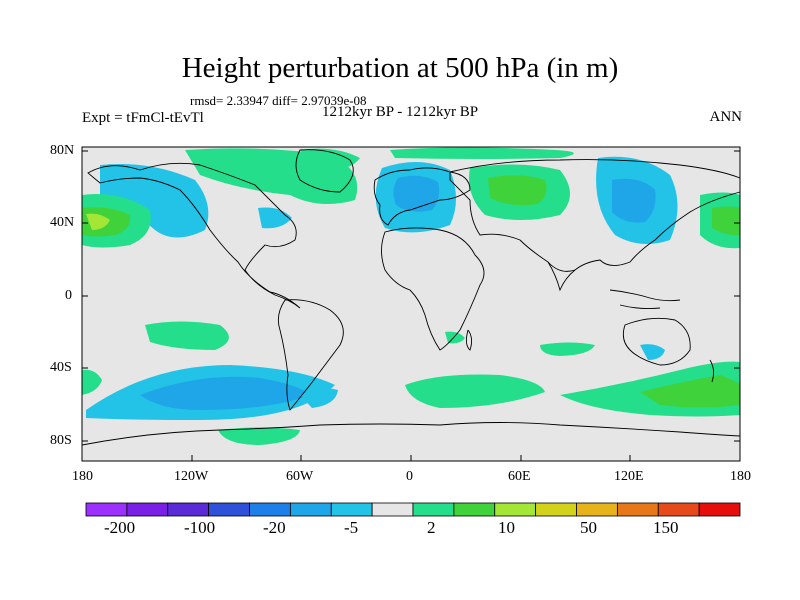 This screenshot has height=600, width=800. I want to click on anomaly-southern-ocean-west, so click(92, 382).